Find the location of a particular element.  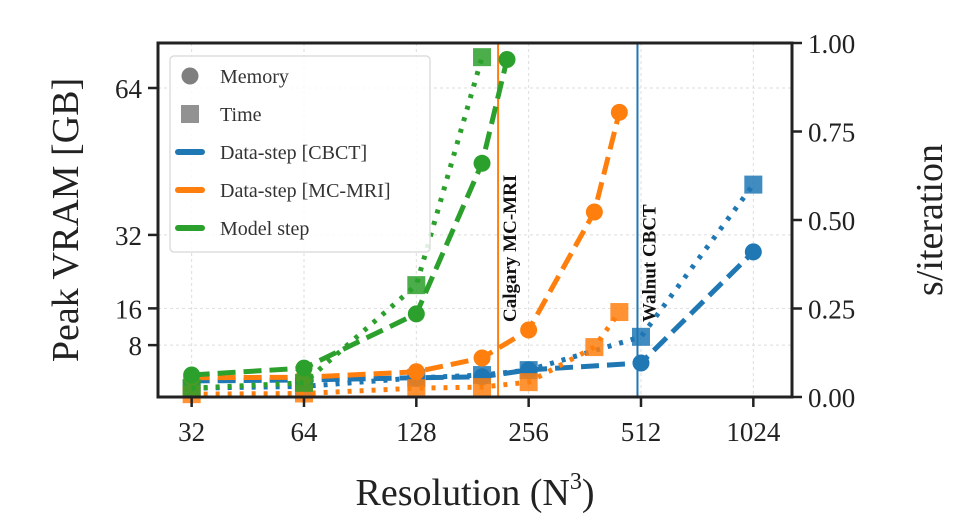

y-tick-label-right: 0.75 is located at coordinates (831, 133).